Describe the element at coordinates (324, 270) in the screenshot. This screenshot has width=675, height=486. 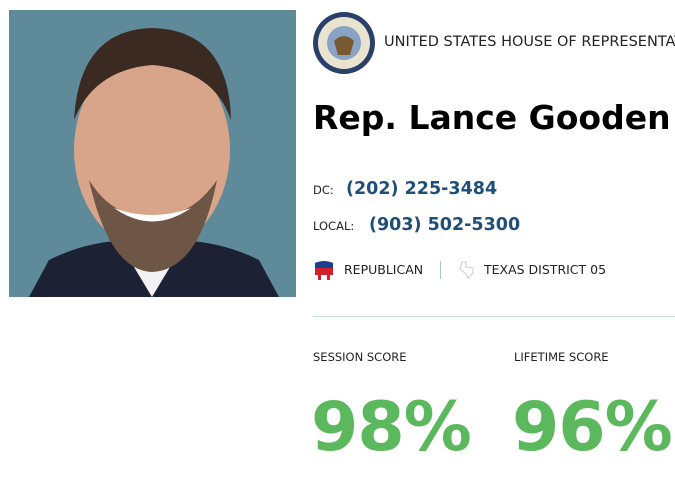
I see `party-icon` at that location.